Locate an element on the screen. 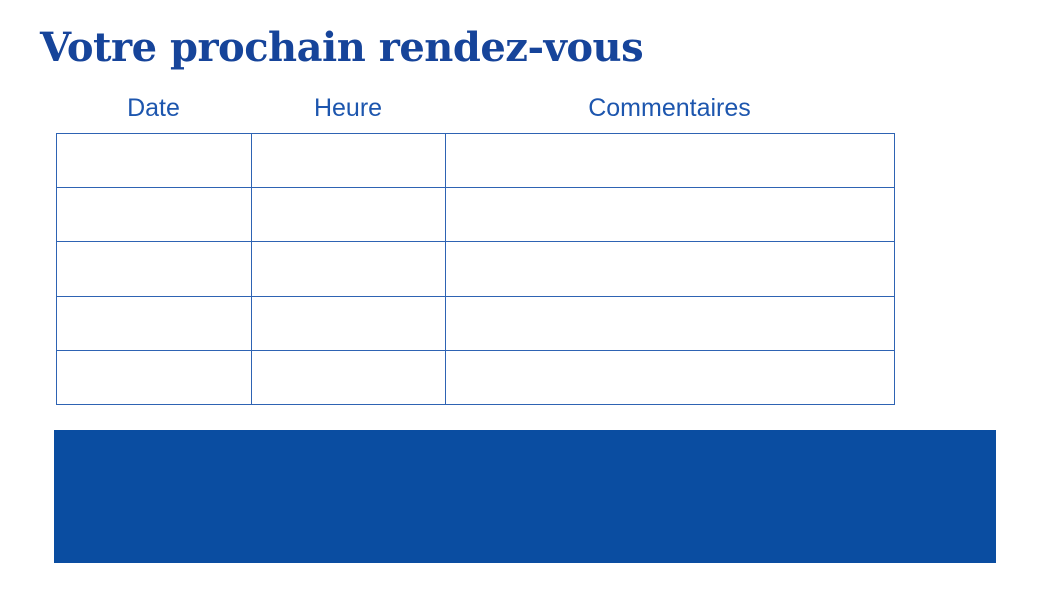 Image resolution: width=1050 pixels, height=600 pixels. table-header-row: Date Heure Commentaires is located at coordinates (475, 108).